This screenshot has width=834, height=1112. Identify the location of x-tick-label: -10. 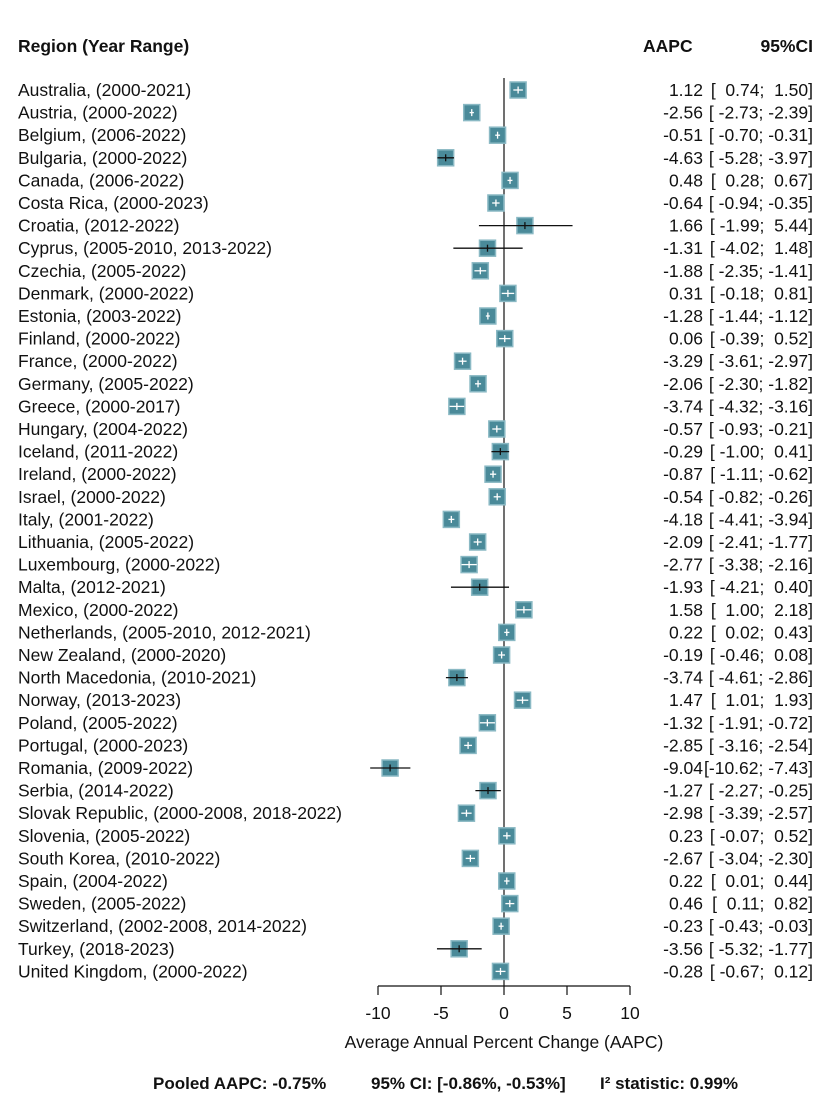
(378, 1013).